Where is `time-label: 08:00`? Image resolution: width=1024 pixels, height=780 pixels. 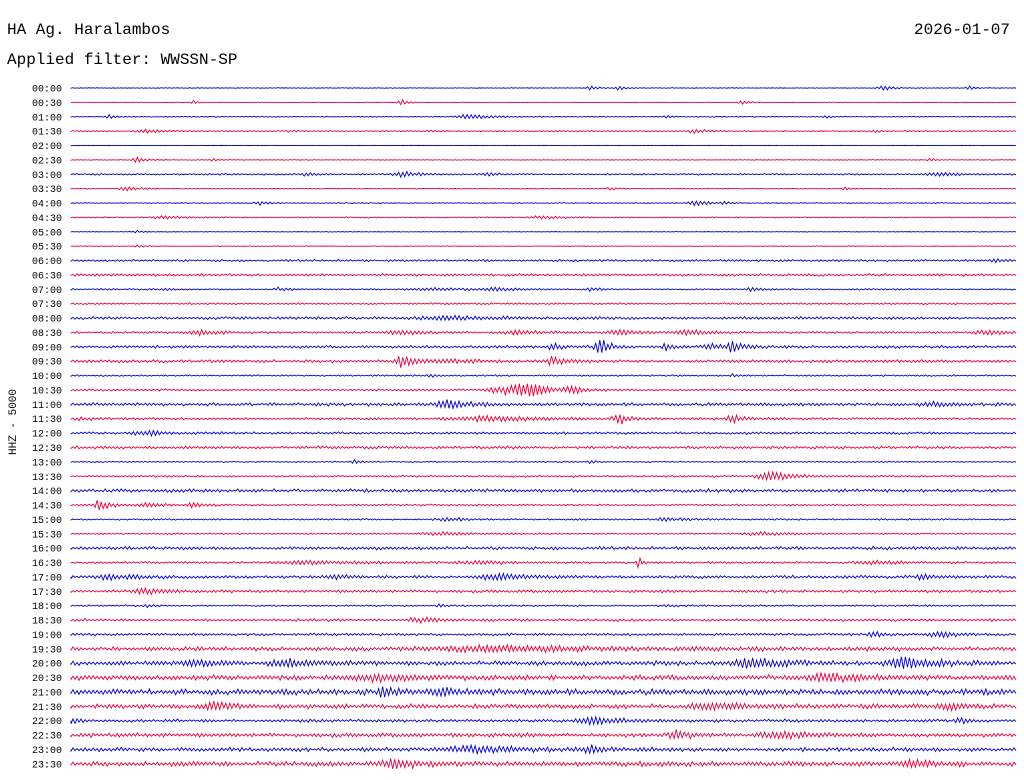
time-label: 08:00 is located at coordinates (47, 320).